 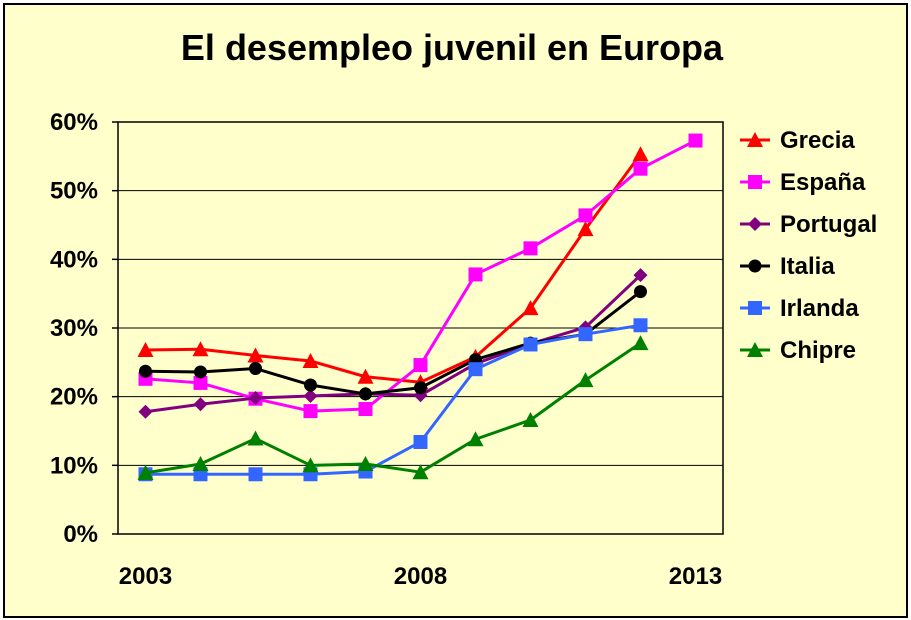 What do you see at coordinates (818, 350) in the screenshot?
I see `legend-label: Chipre` at bounding box center [818, 350].